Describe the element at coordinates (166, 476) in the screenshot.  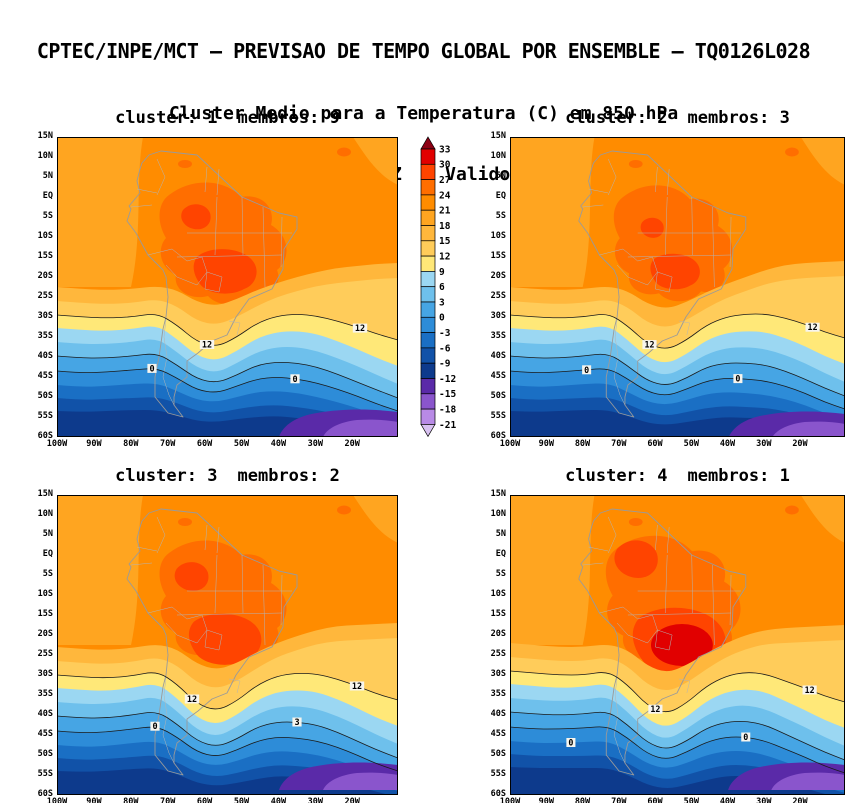
I see `cluster-count-label: cluster: 3` at that location.